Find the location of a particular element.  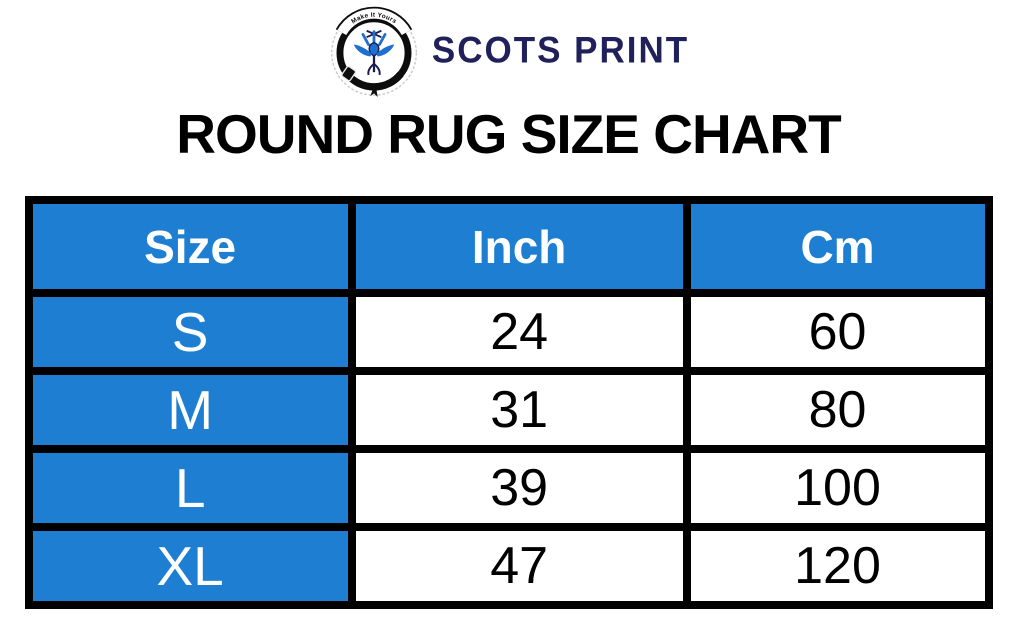

thistle-petals is located at coordinates (374, 38).